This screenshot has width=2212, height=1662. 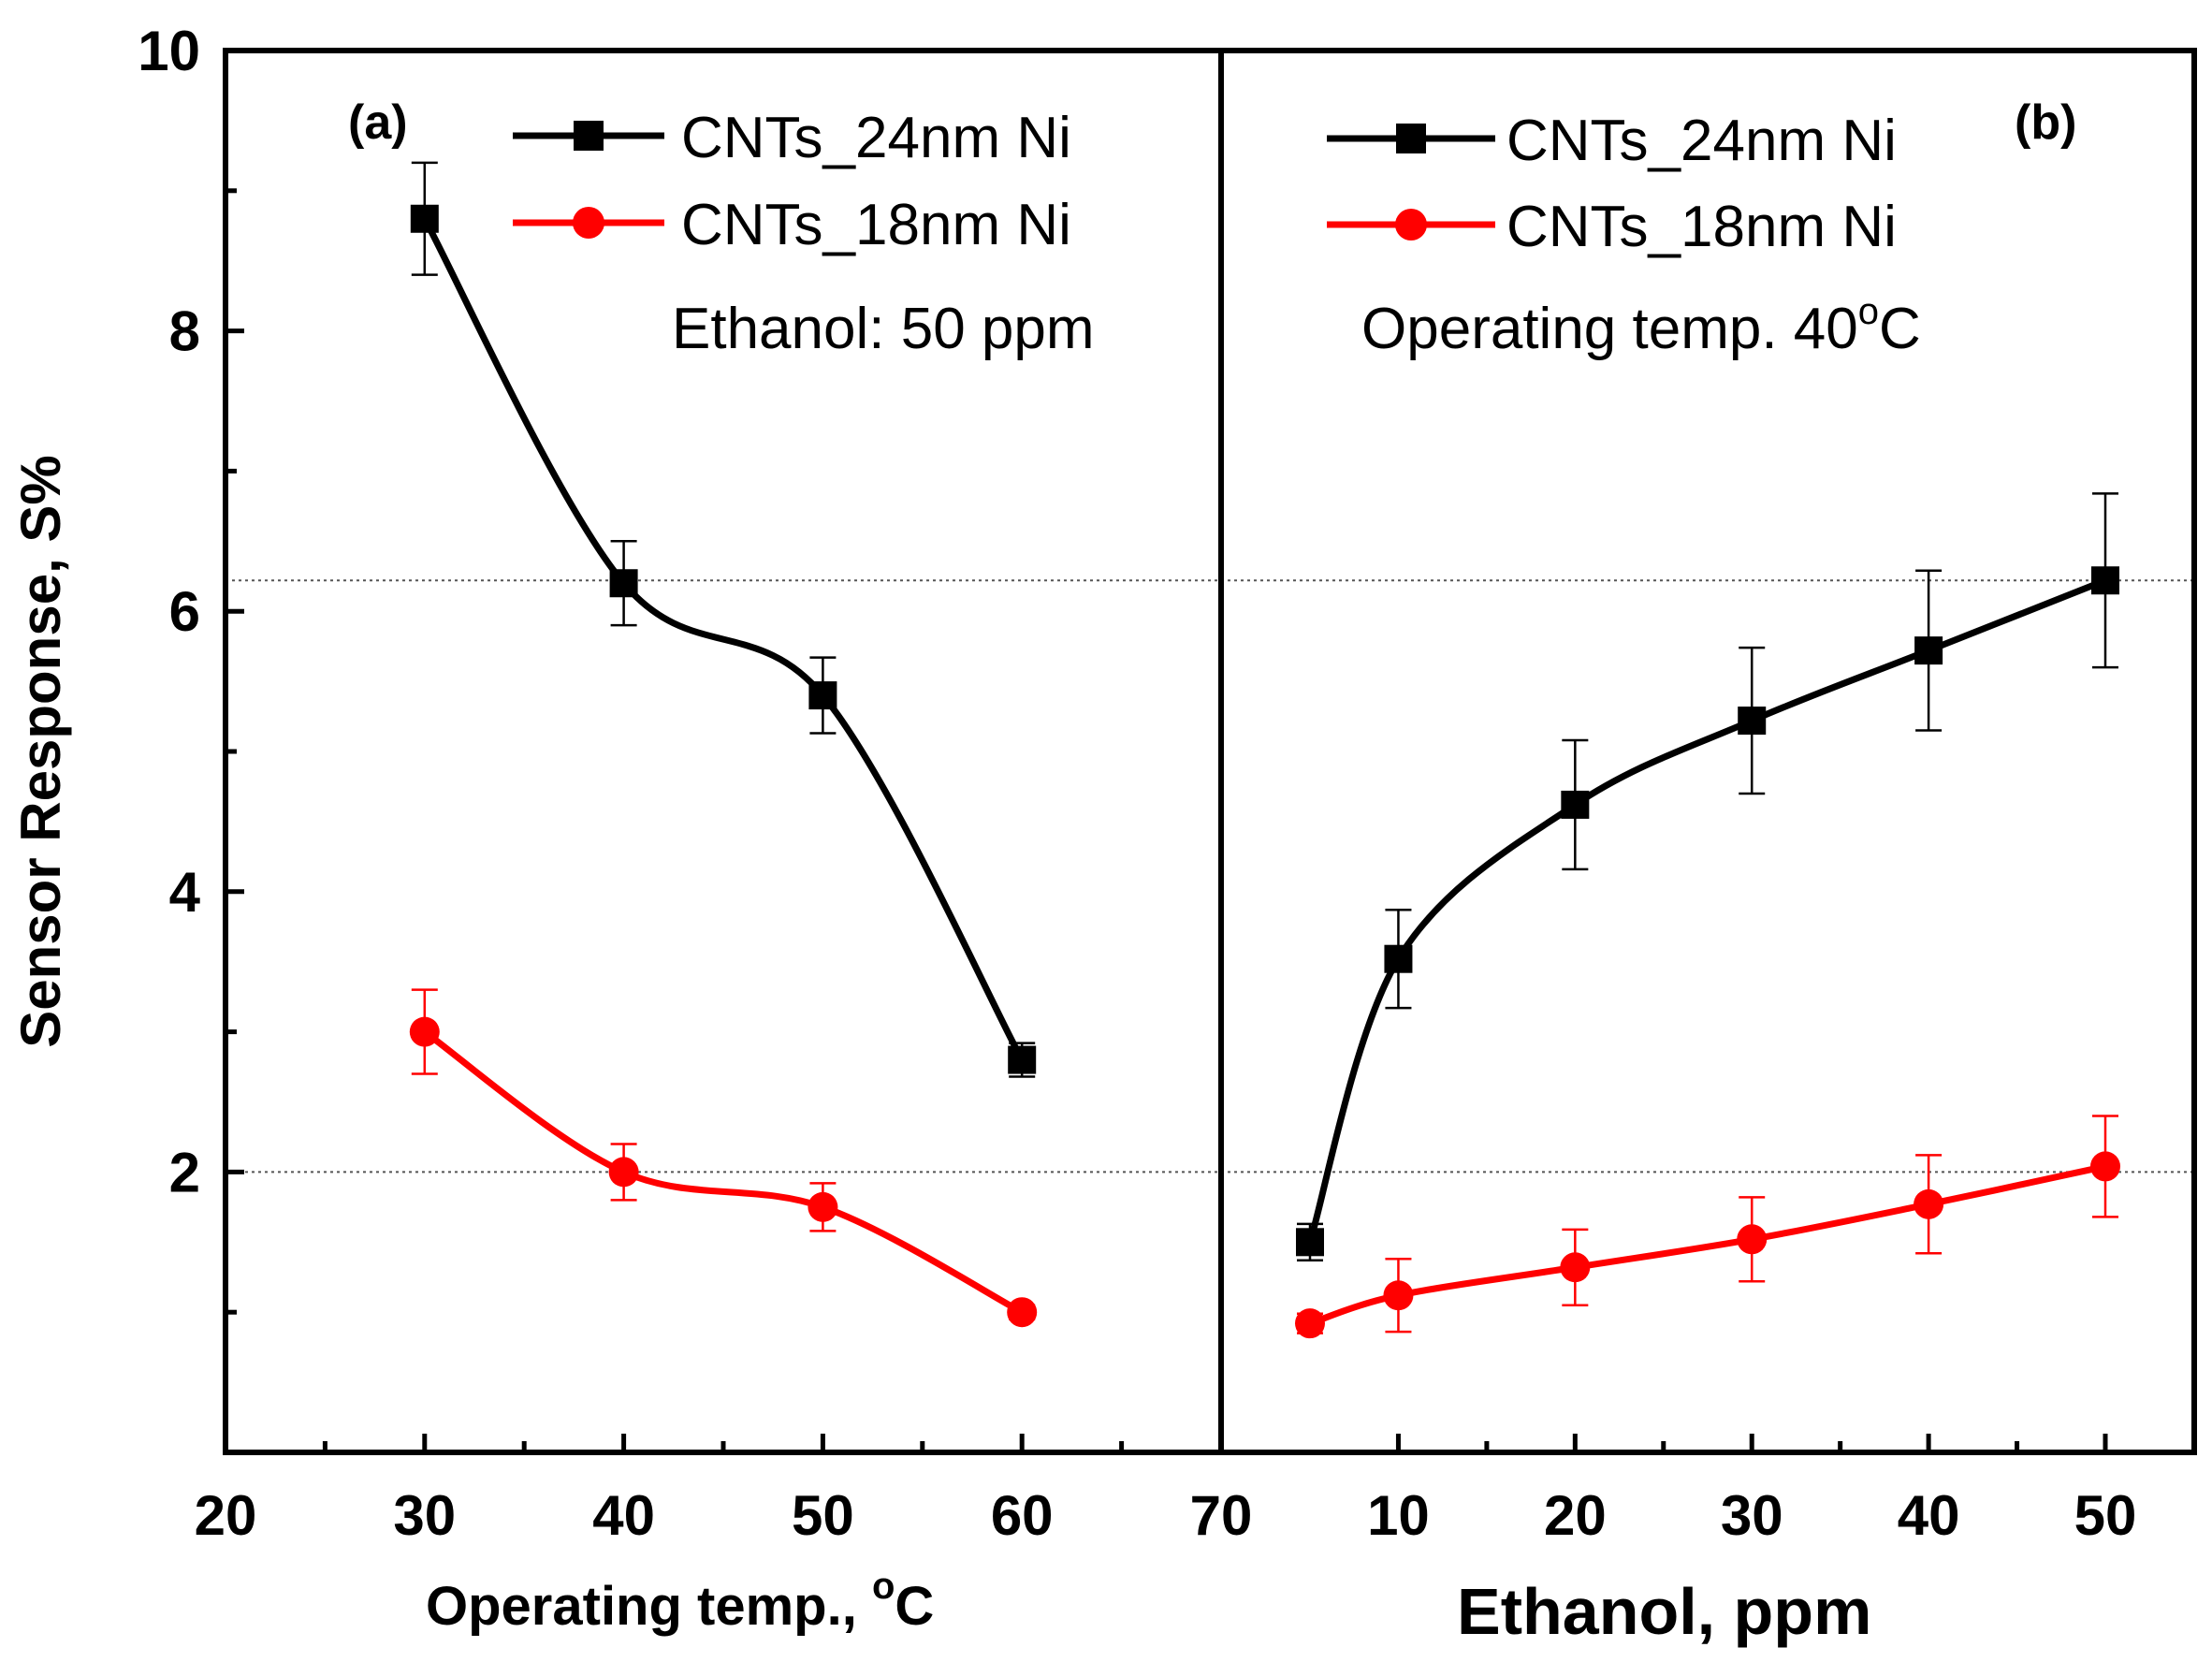 What do you see at coordinates (424, 1516) in the screenshot?
I see `x-tick-label-a: 30` at bounding box center [424, 1516].